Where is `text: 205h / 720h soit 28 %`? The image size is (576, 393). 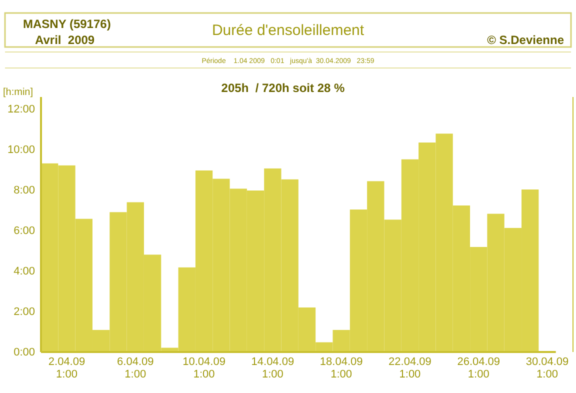
text: 205h / 720h soit 28 % is located at coordinates (283, 88).